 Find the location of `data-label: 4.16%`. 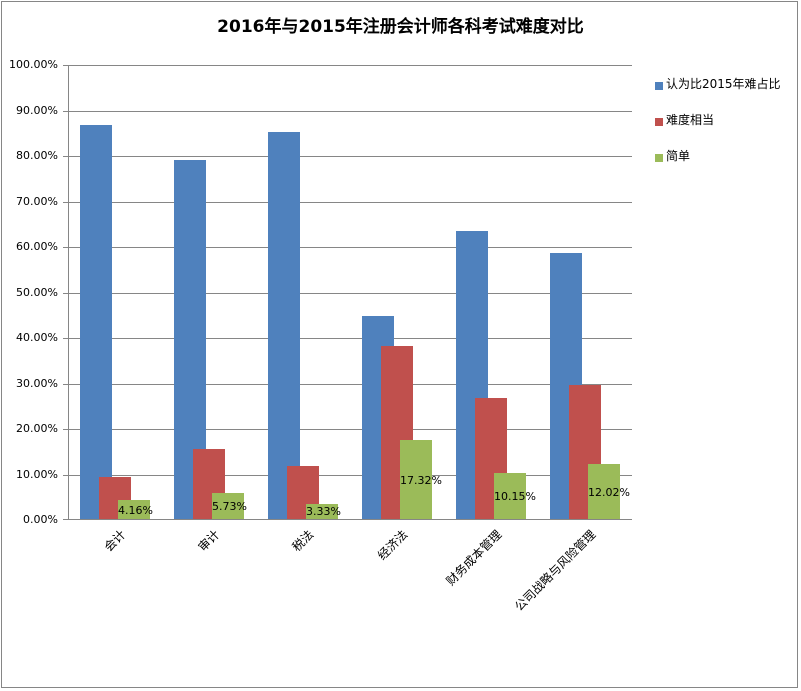

data-label: 4.16% is located at coordinates (135, 510).